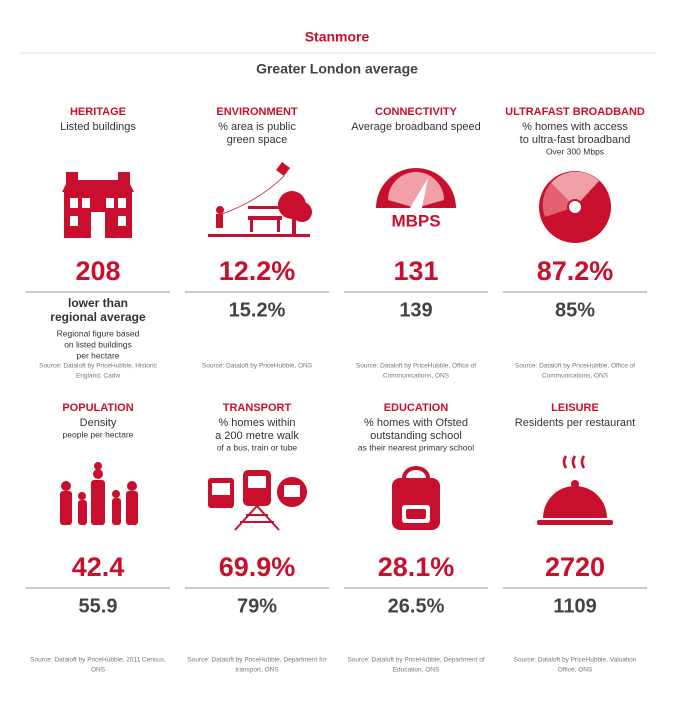  What do you see at coordinates (98, 567) in the screenshot?
I see `local-value: 42.4` at bounding box center [98, 567].